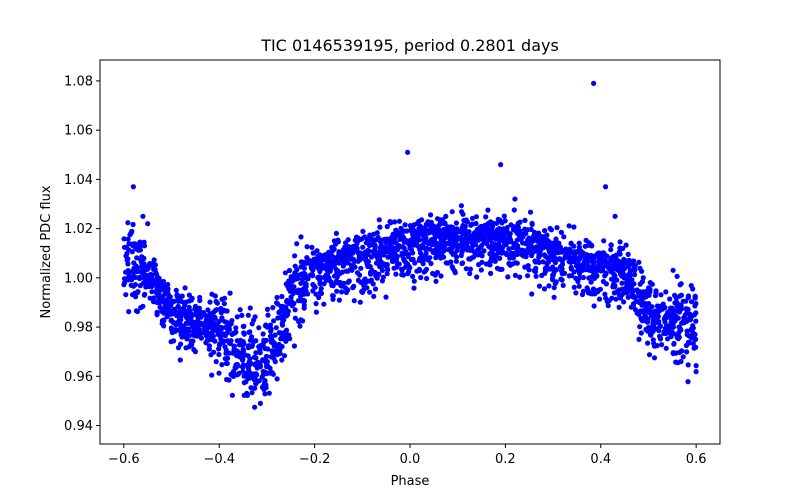 This screenshot has width=800, height=500. I want to click on outlier-point, so click(133, 187).